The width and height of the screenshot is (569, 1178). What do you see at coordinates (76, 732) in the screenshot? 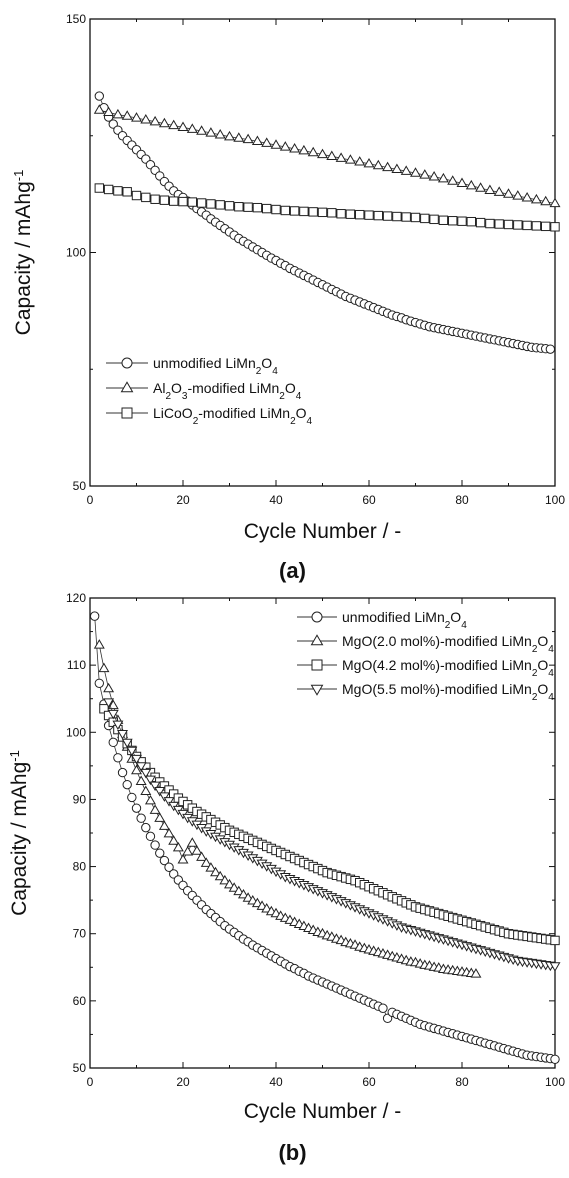
I see `y-tick-label: 100` at bounding box center [76, 732].